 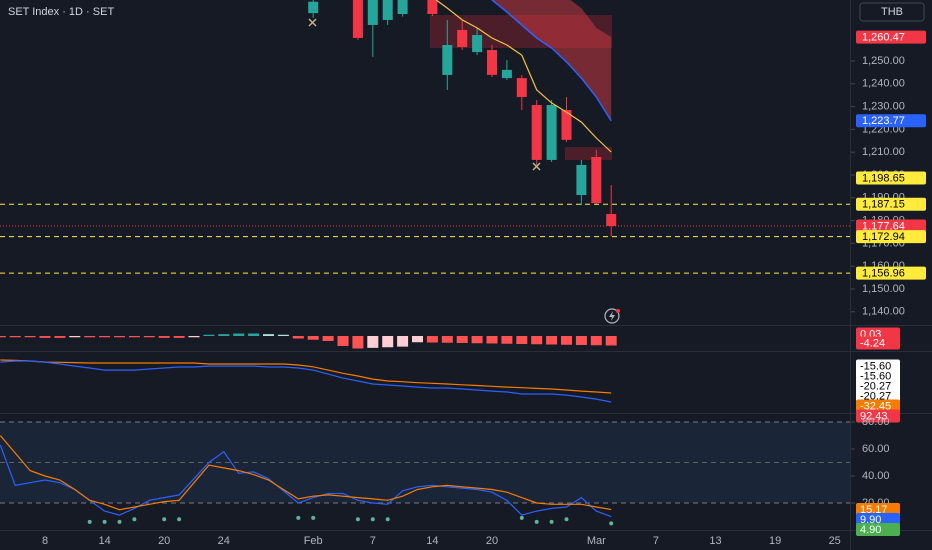 What do you see at coordinates (883, 237) in the screenshot?
I see `price-tag-label: 1,172.94` at bounding box center [883, 237].